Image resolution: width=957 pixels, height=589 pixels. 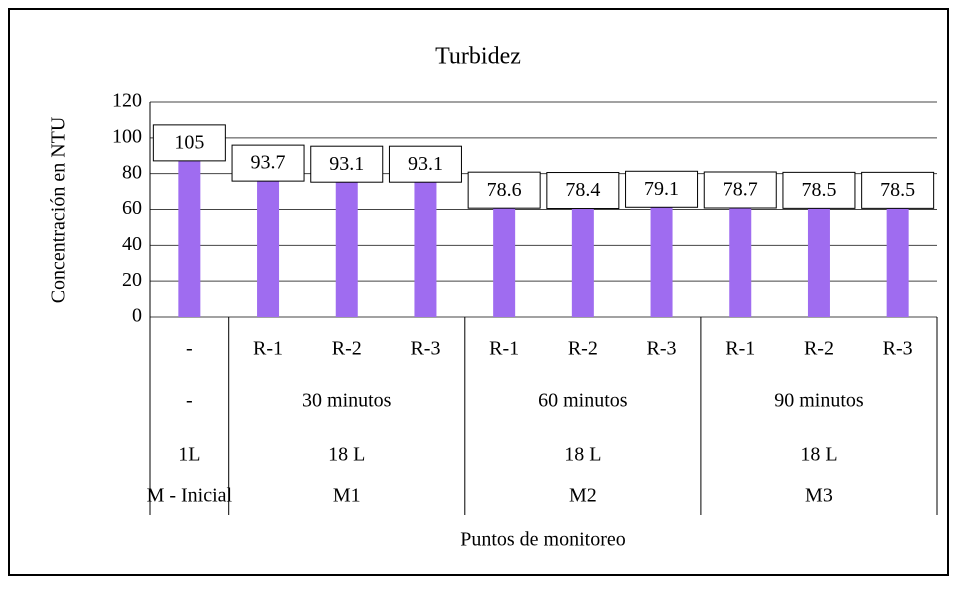 I want to click on data-label: 79.1, so click(x=661, y=189).